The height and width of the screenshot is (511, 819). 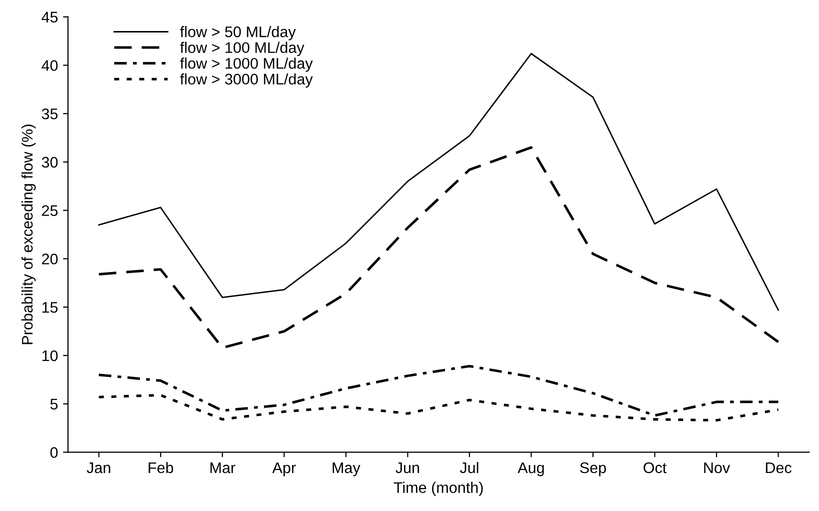 What do you see at coordinates (531, 469) in the screenshot?
I see `x-tick-label: Aug` at bounding box center [531, 469].